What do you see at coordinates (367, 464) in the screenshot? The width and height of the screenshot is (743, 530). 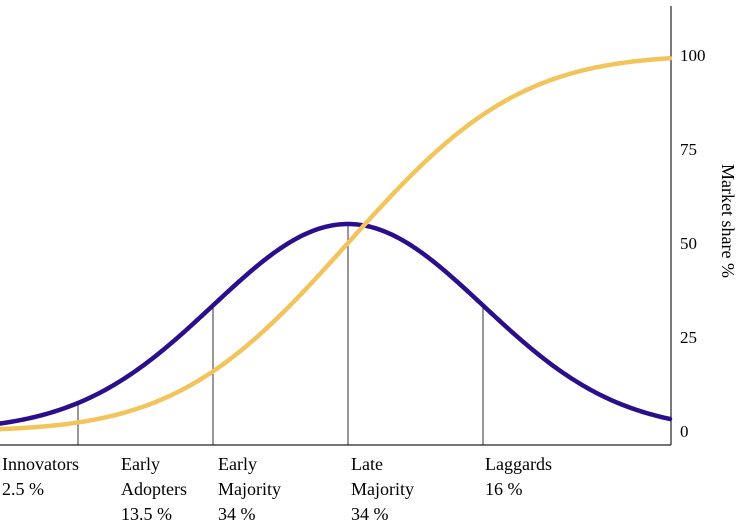 I see `segment-label-line: Late` at bounding box center [367, 464].